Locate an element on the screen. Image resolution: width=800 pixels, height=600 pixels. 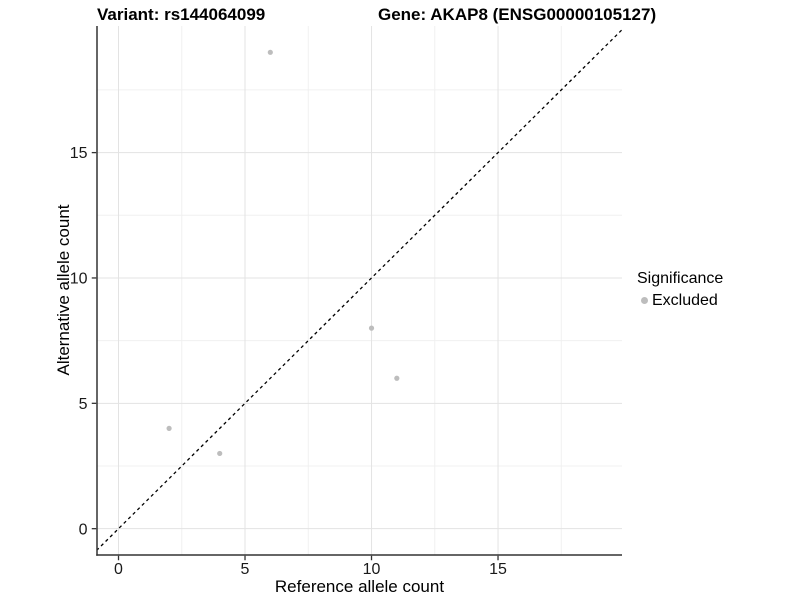
legend: Significance Excluded is located at coordinates (680, 289).